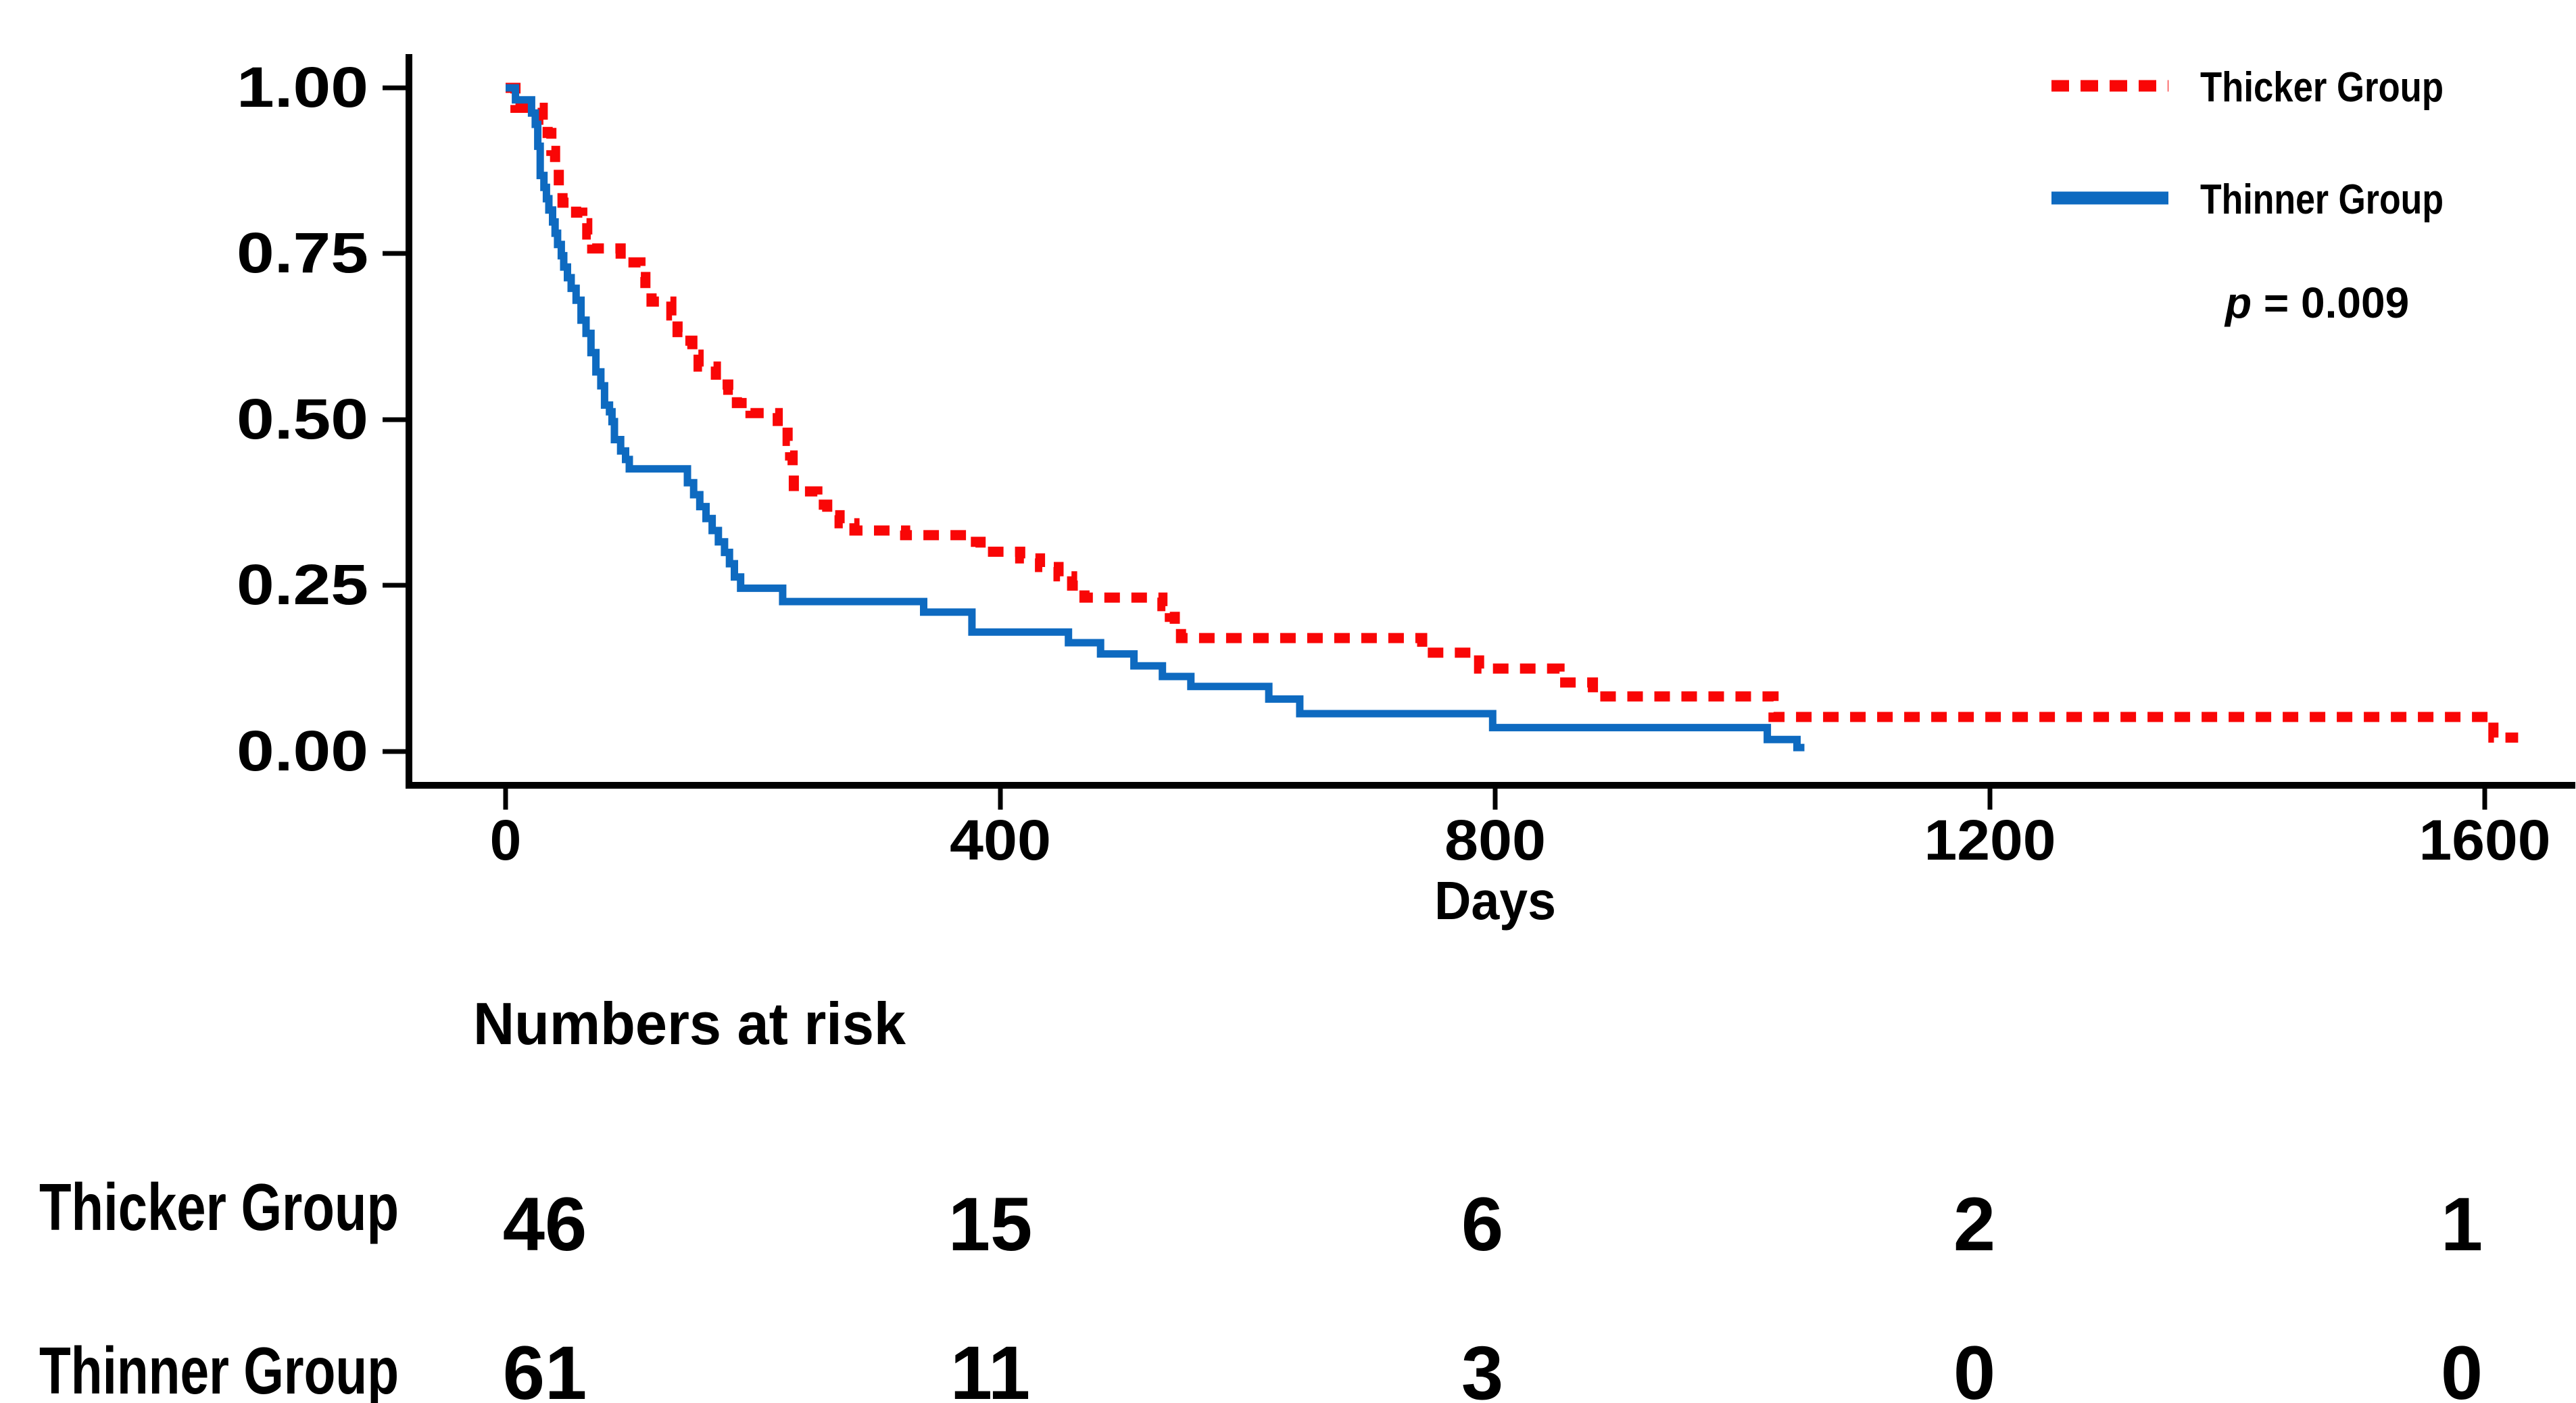 This screenshot has width=2576, height=1403. I want to click on y-tick-label: 1.00, so click(302, 87).